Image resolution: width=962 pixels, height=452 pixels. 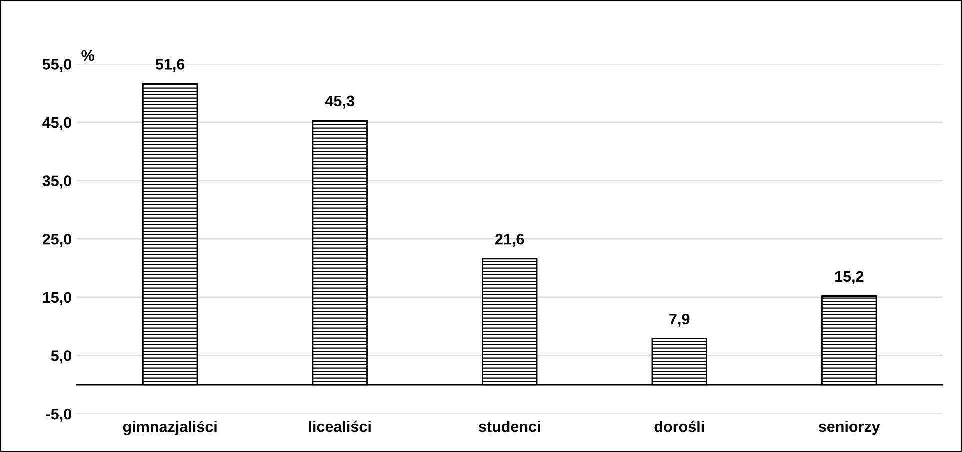 What do you see at coordinates (680, 320) in the screenshot?
I see `data-label: 7,9` at bounding box center [680, 320].